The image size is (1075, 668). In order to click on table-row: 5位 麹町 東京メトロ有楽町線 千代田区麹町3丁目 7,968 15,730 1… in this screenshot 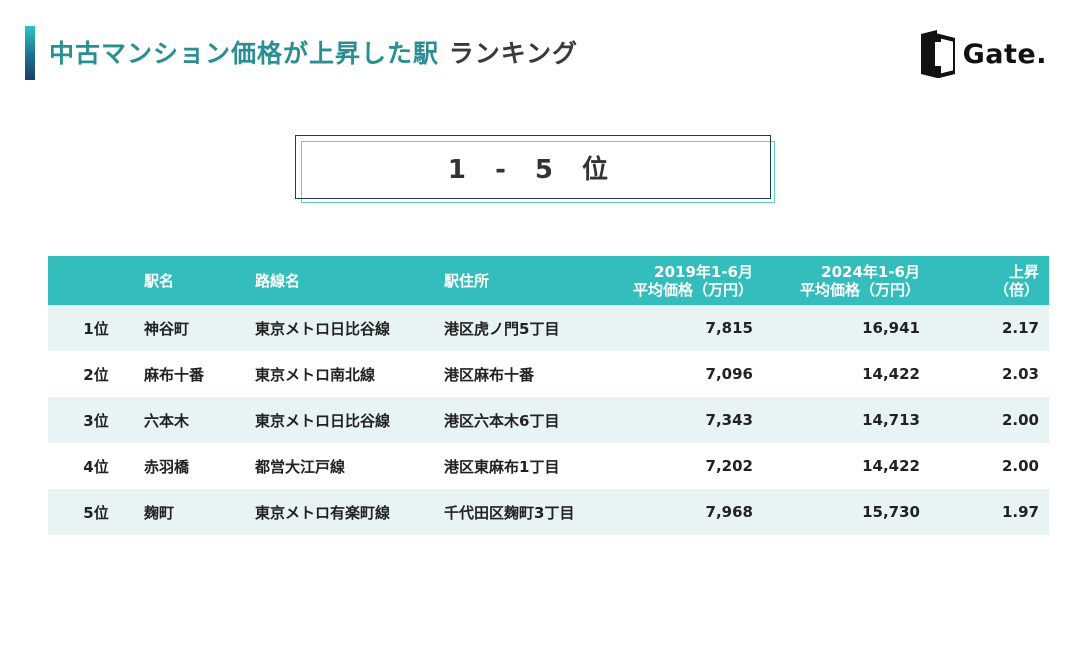, I will do `click(548, 512)`.